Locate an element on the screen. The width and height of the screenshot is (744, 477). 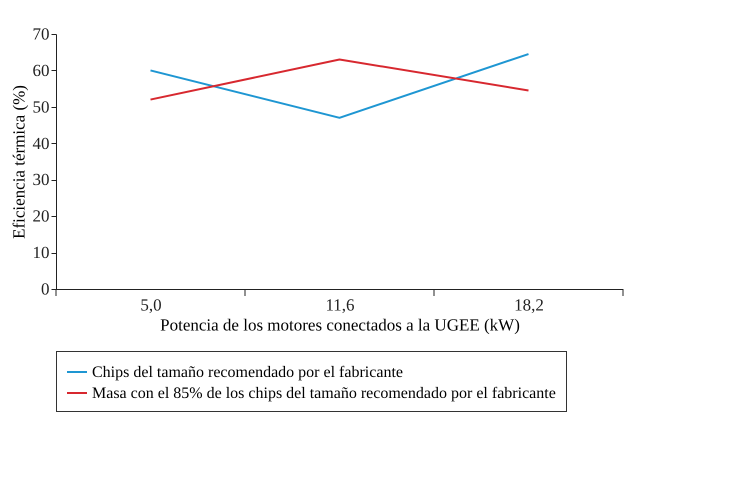
y-tick-label: 60 is located at coordinates (41, 70).